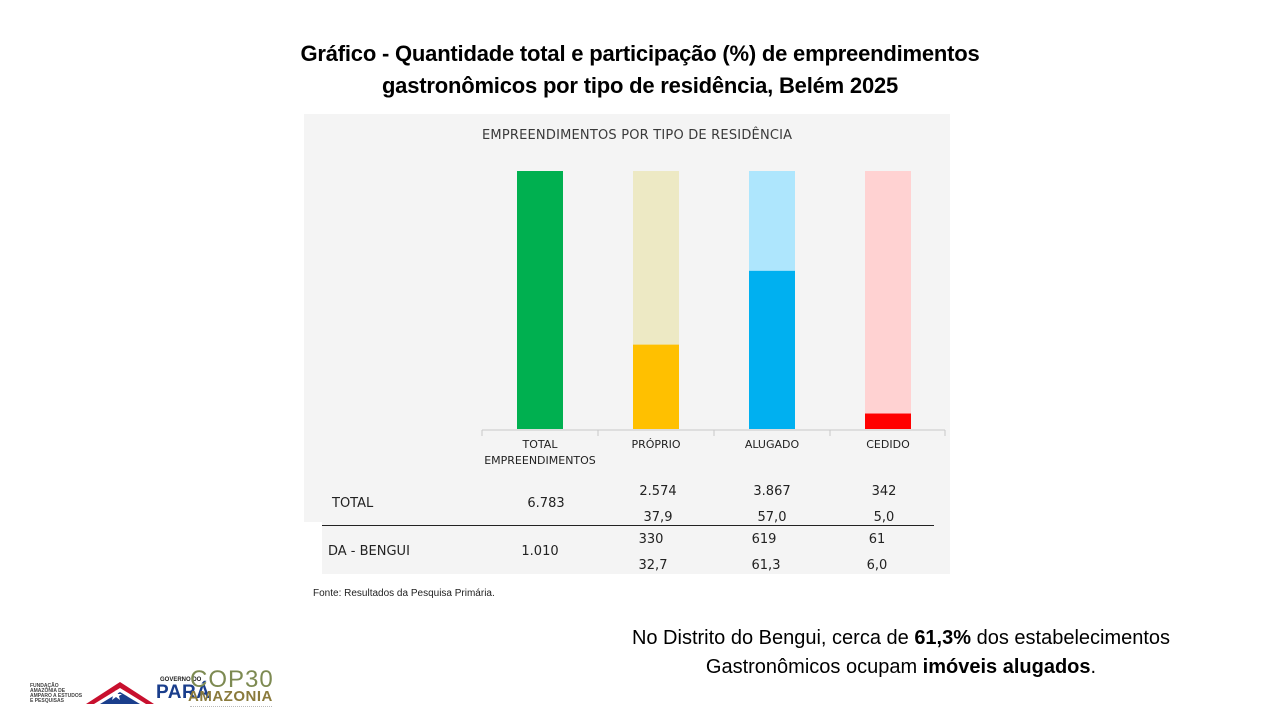 Image resolution: width=1280 pixels, height=720 pixels. I want to click on note-bold-1: 61,3%, so click(943, 638).